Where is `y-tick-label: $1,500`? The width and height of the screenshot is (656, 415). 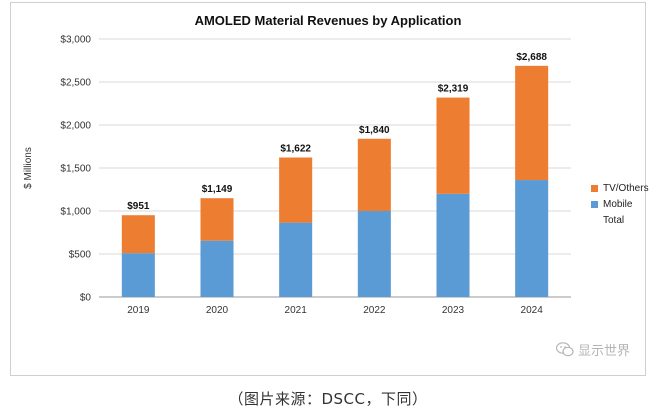
y-tick-label: $1,500 is located at coordinates (75, 169).